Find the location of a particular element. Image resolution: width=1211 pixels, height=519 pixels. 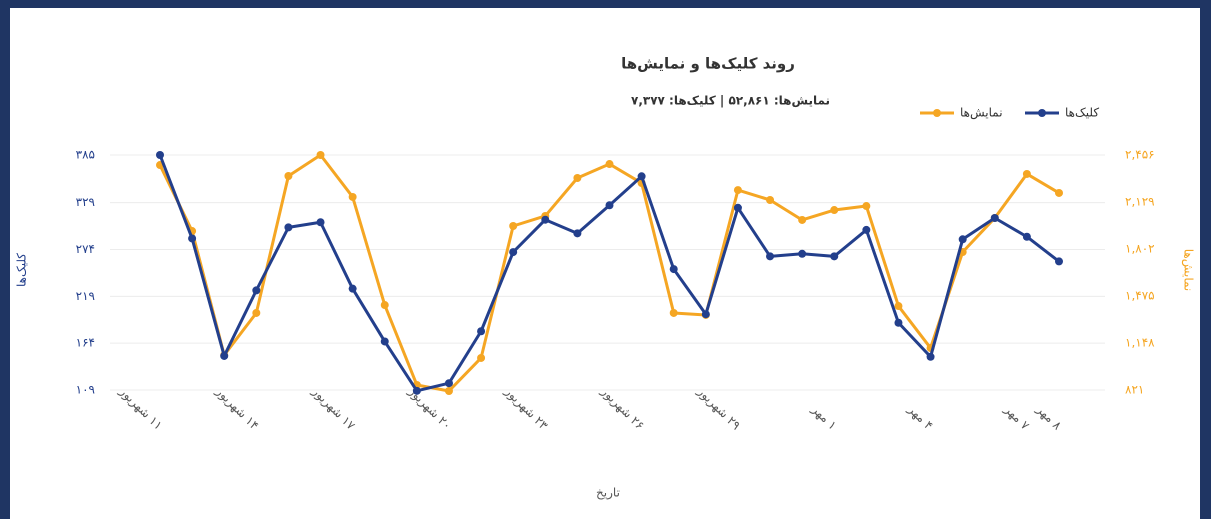

chart-title: روند کلیک‌ها و نمایش‌ها is located at coordinates (708, 64).